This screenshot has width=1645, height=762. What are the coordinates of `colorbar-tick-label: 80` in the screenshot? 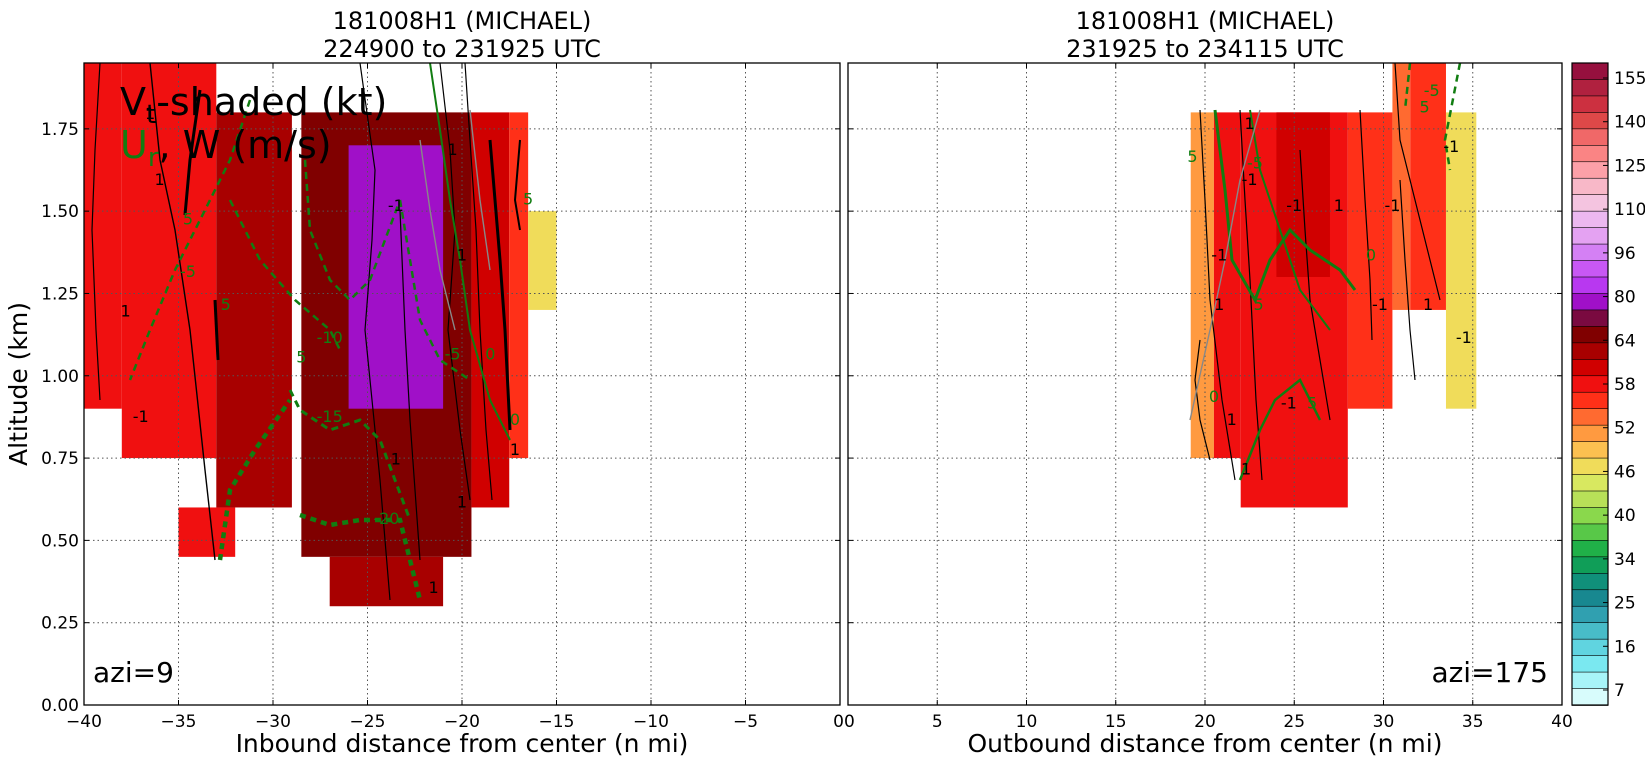 It's located at (1625, 298).